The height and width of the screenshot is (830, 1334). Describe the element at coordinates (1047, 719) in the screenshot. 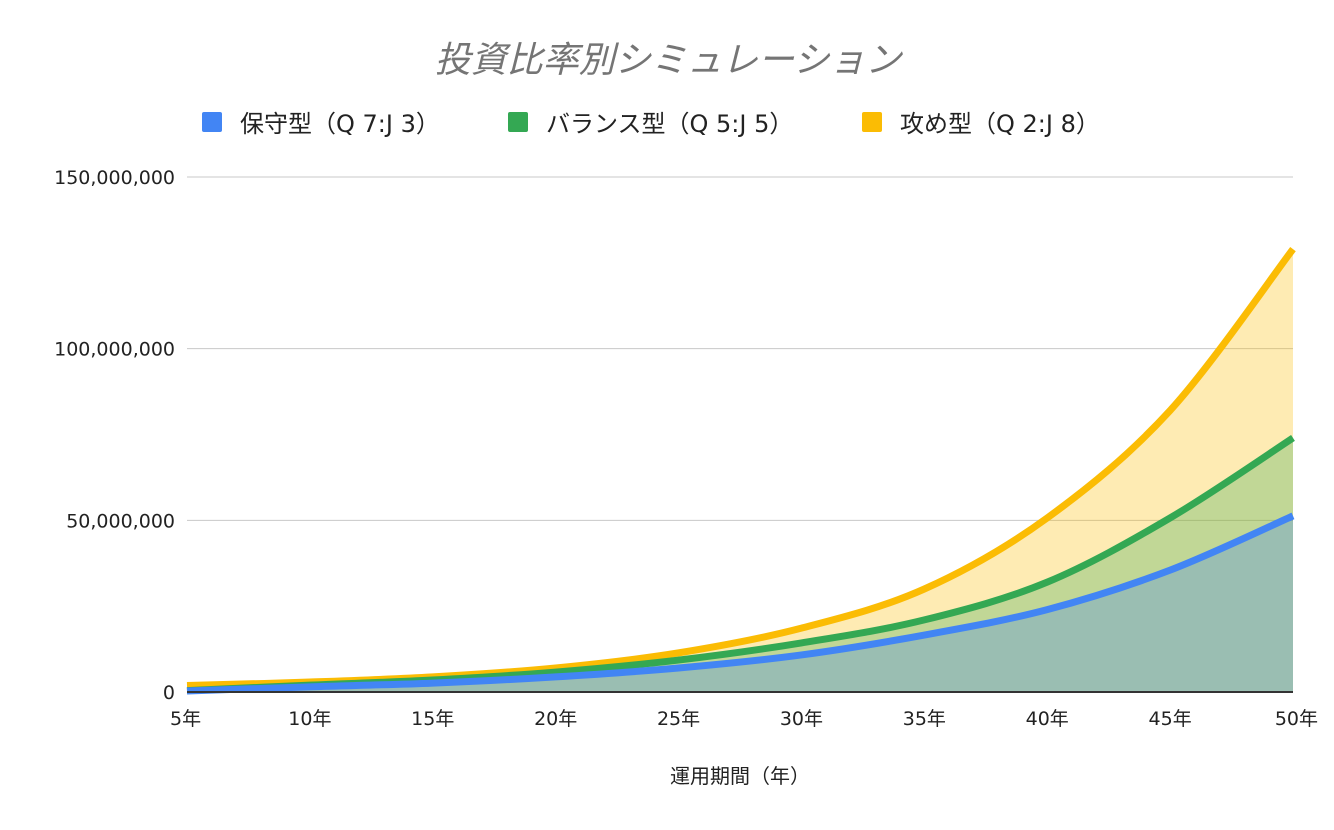

I see `x-tick-label: 40年` at that location.